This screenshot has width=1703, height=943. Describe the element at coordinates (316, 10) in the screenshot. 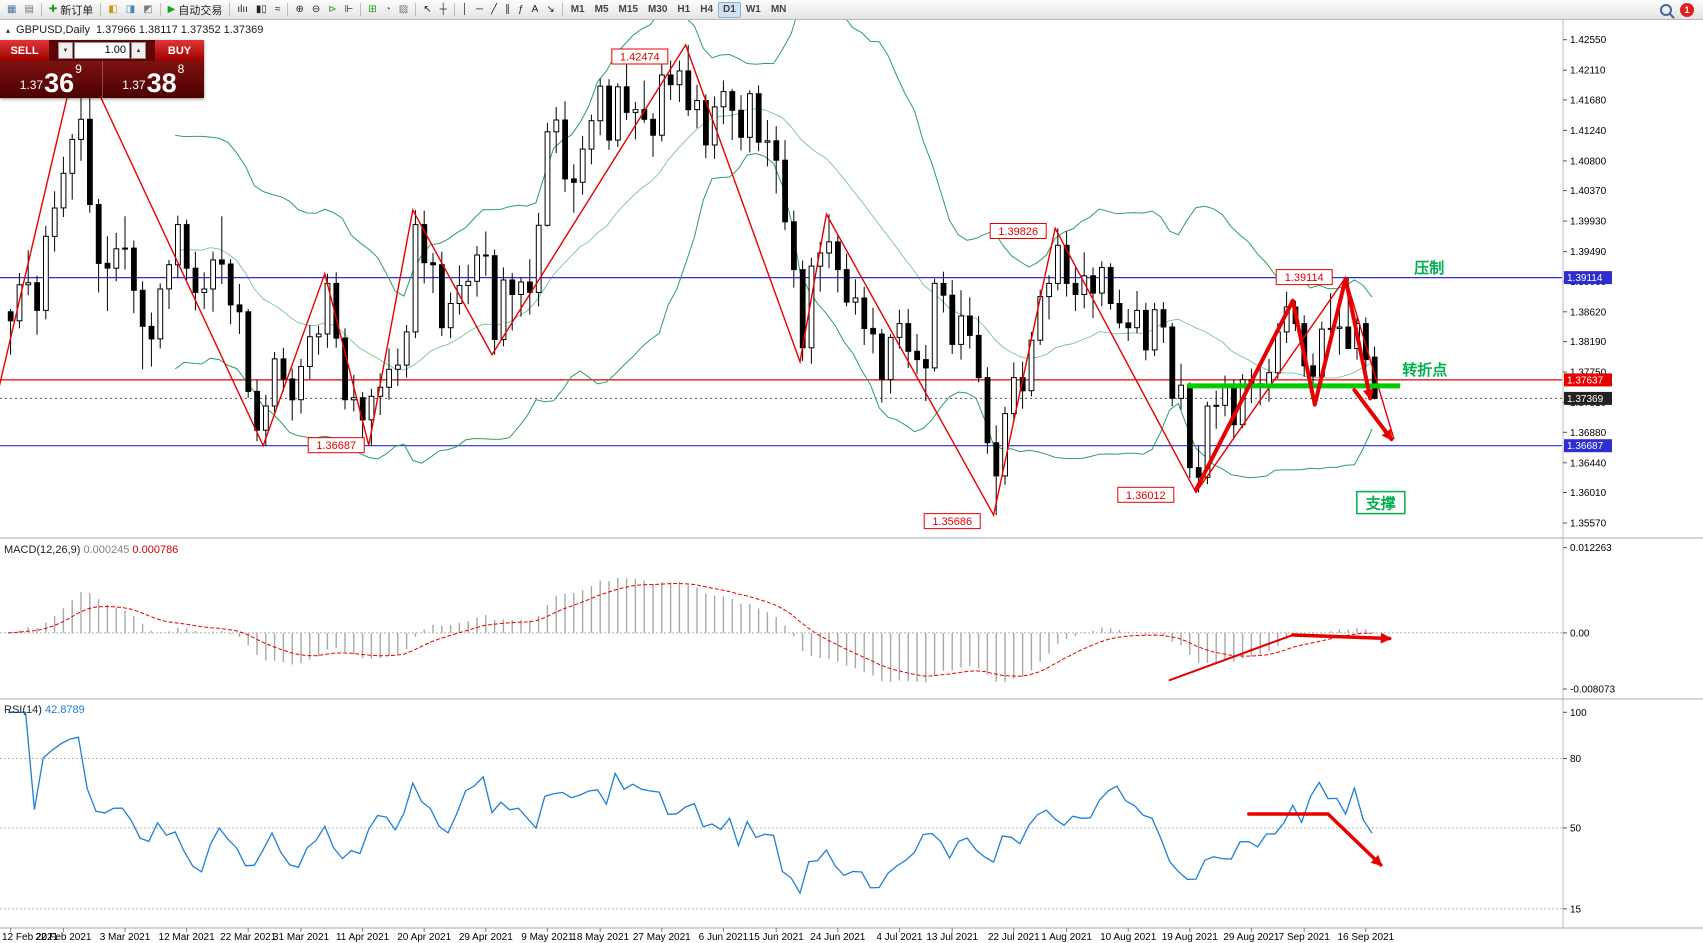

I see `zoom-out-icon: ⊖` at that location.